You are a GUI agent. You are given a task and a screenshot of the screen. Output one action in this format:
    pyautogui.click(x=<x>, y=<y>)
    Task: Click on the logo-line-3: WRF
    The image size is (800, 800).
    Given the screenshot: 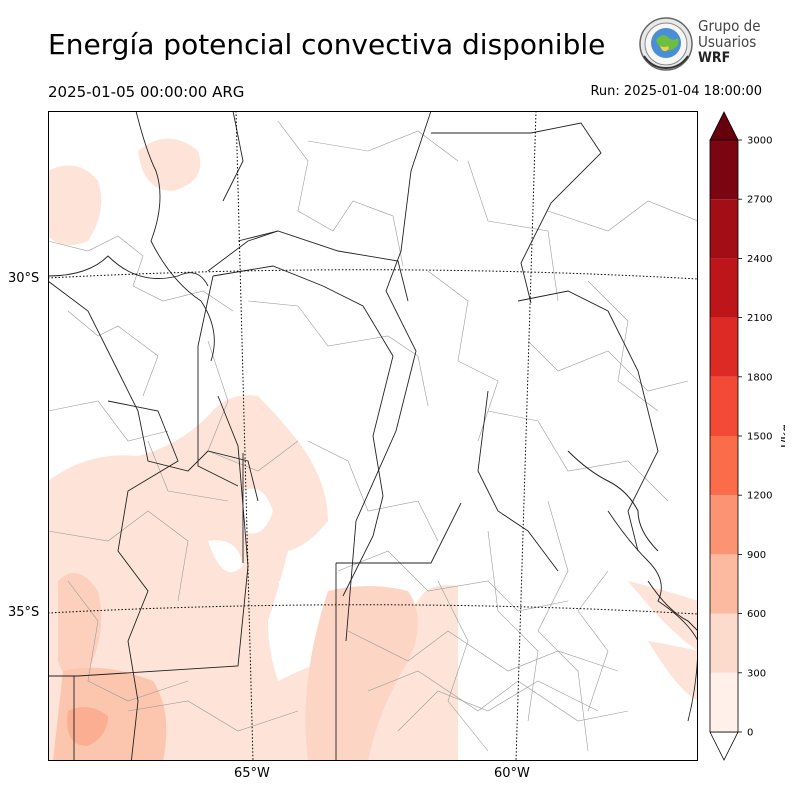 What is the action you would take?
    pyautogui.click(x=714, y=58)
    